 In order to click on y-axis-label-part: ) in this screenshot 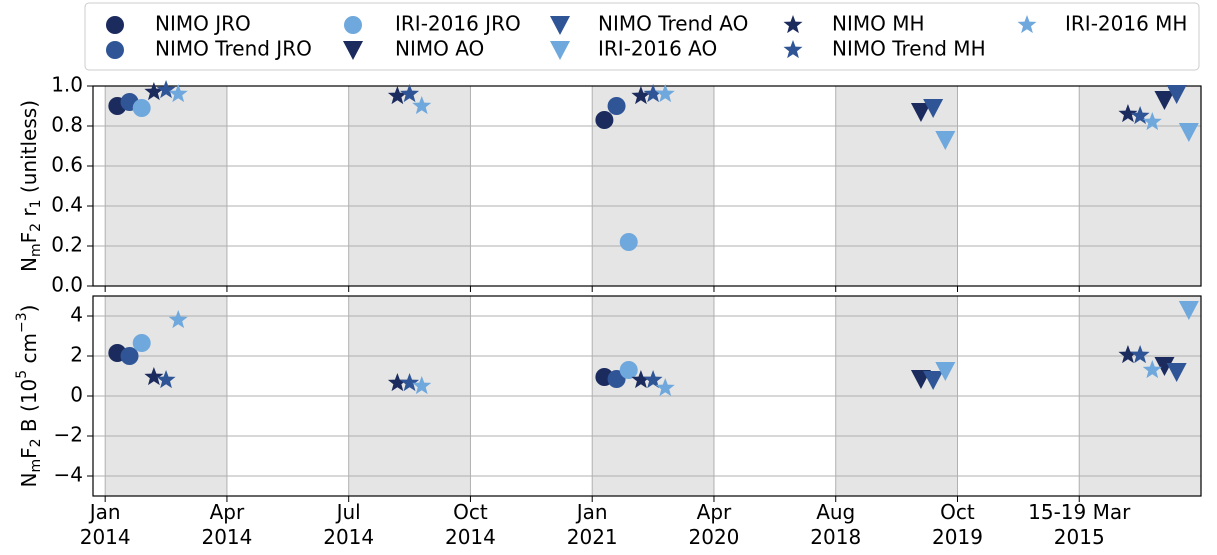, I will do `click(29, 309)`.